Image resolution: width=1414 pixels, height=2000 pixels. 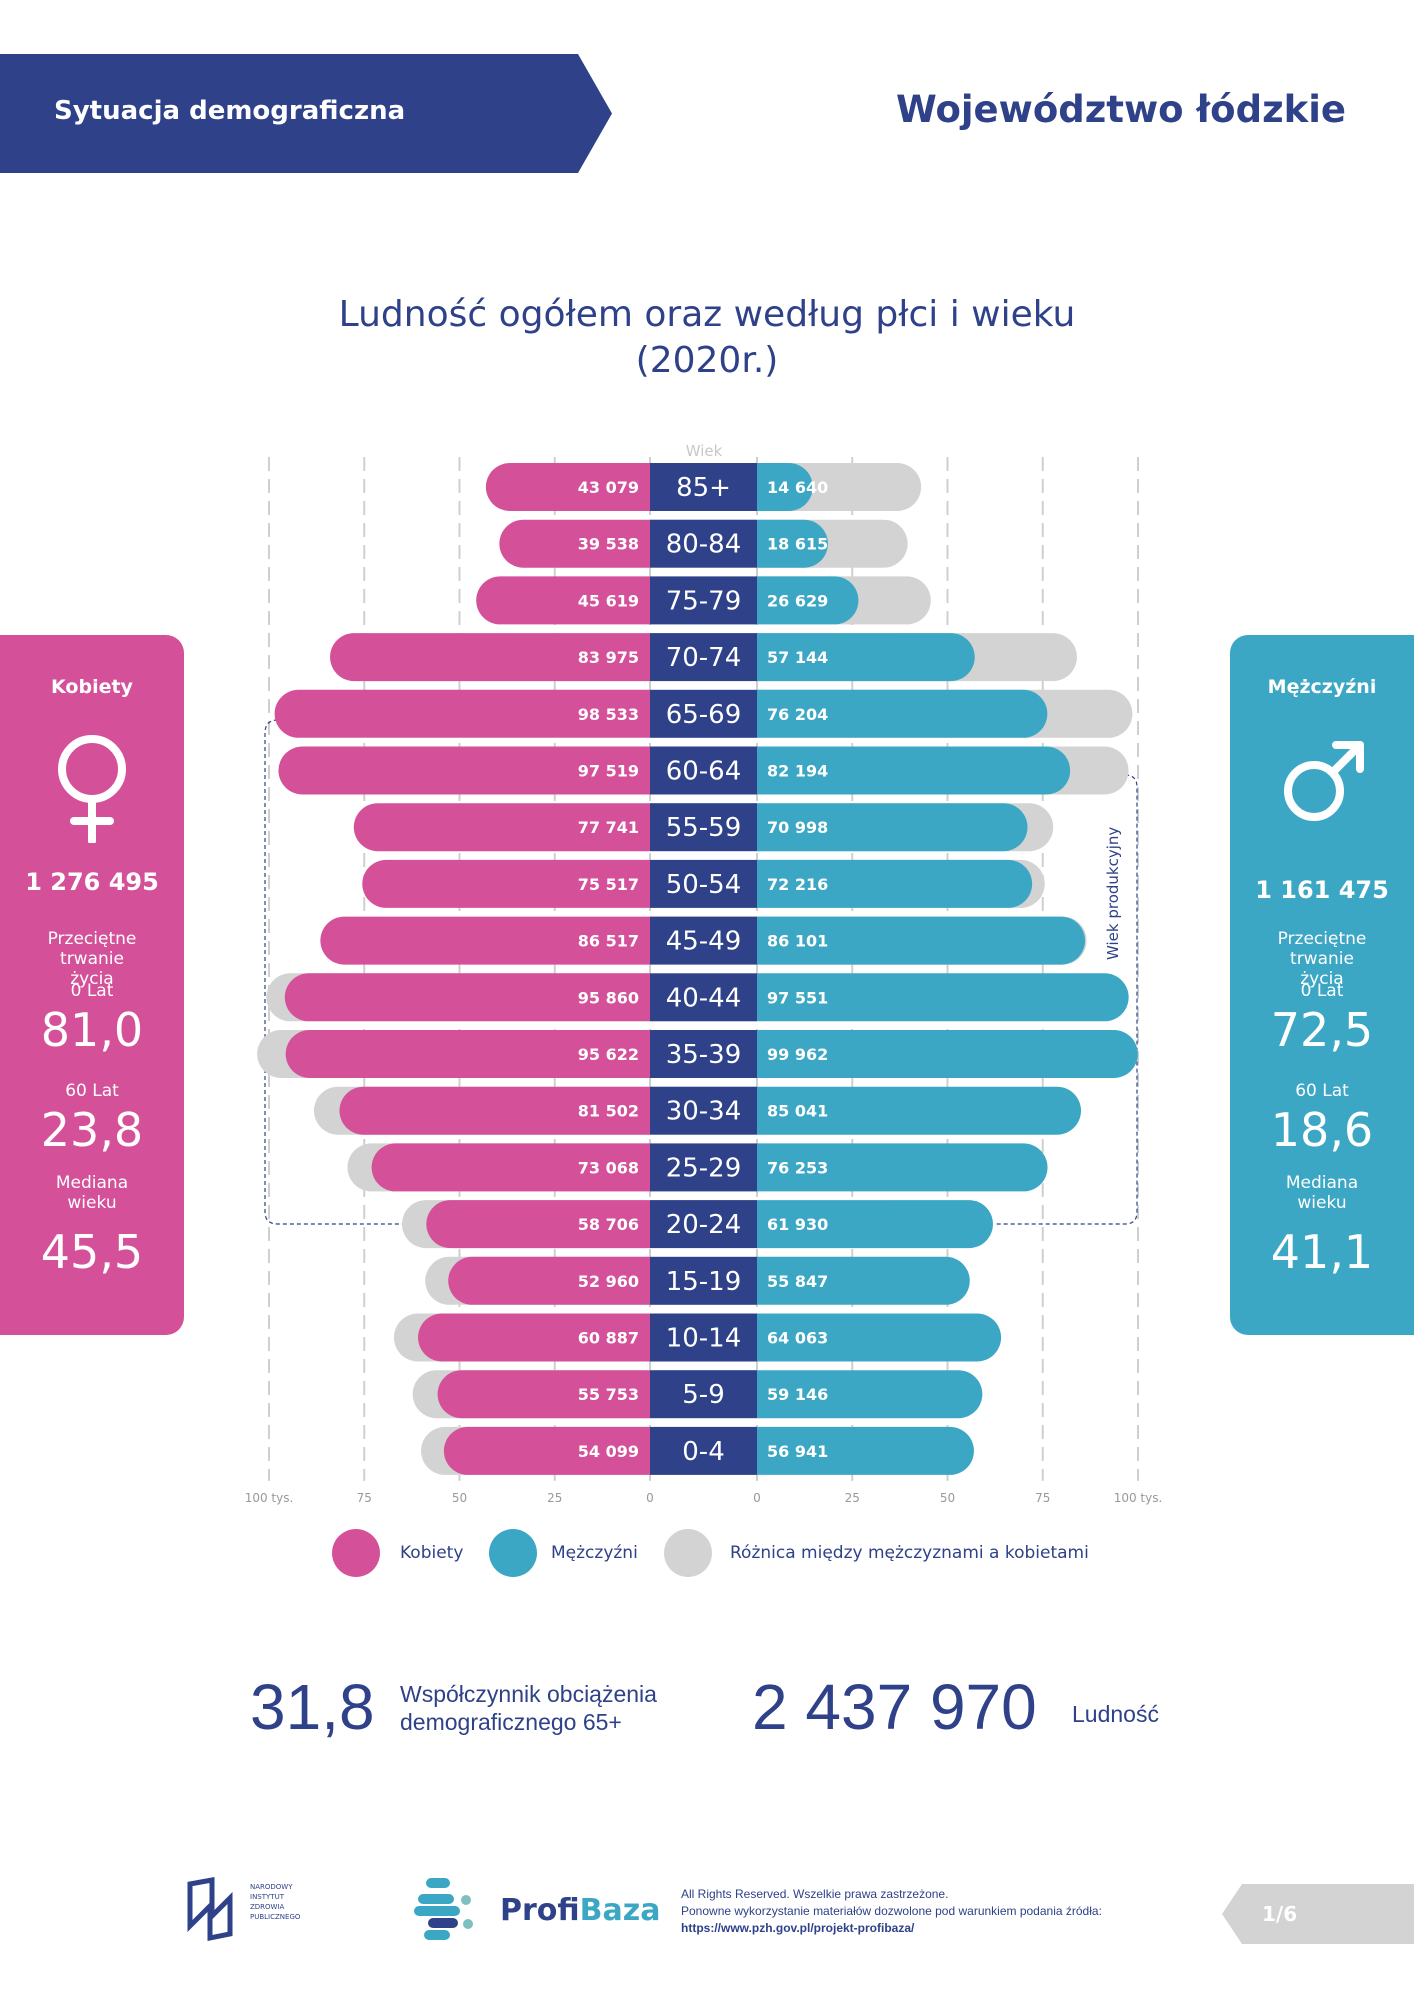 What do you see at coordinates (704, 1225) in the screenshot?
I see `age-group-label: 20-24` at bounding box center [704, 1225].